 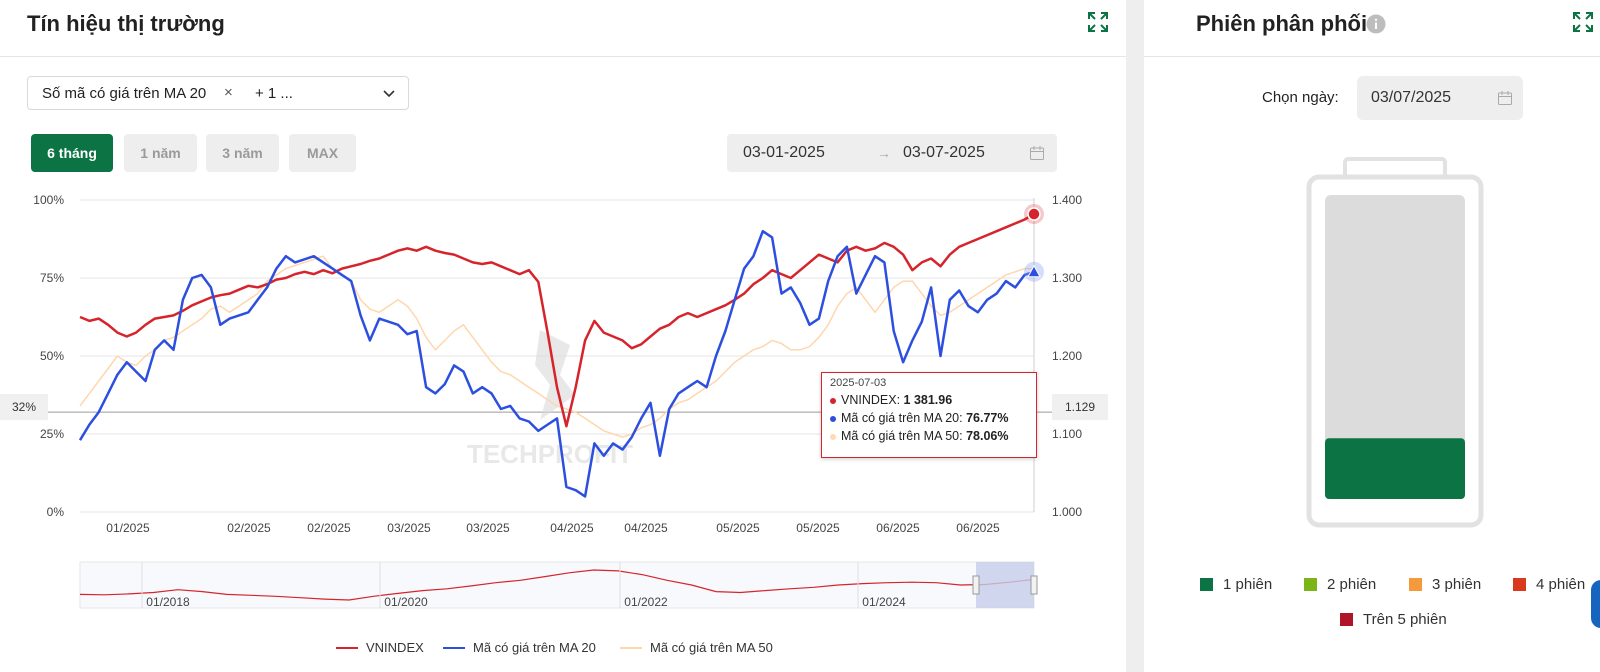 What do you see at coordinates (929, 400) in the screenshot?
I see `tooltip-row-vnindex: VNINDEX: 1 381.96` at bounding box center [929, 400].